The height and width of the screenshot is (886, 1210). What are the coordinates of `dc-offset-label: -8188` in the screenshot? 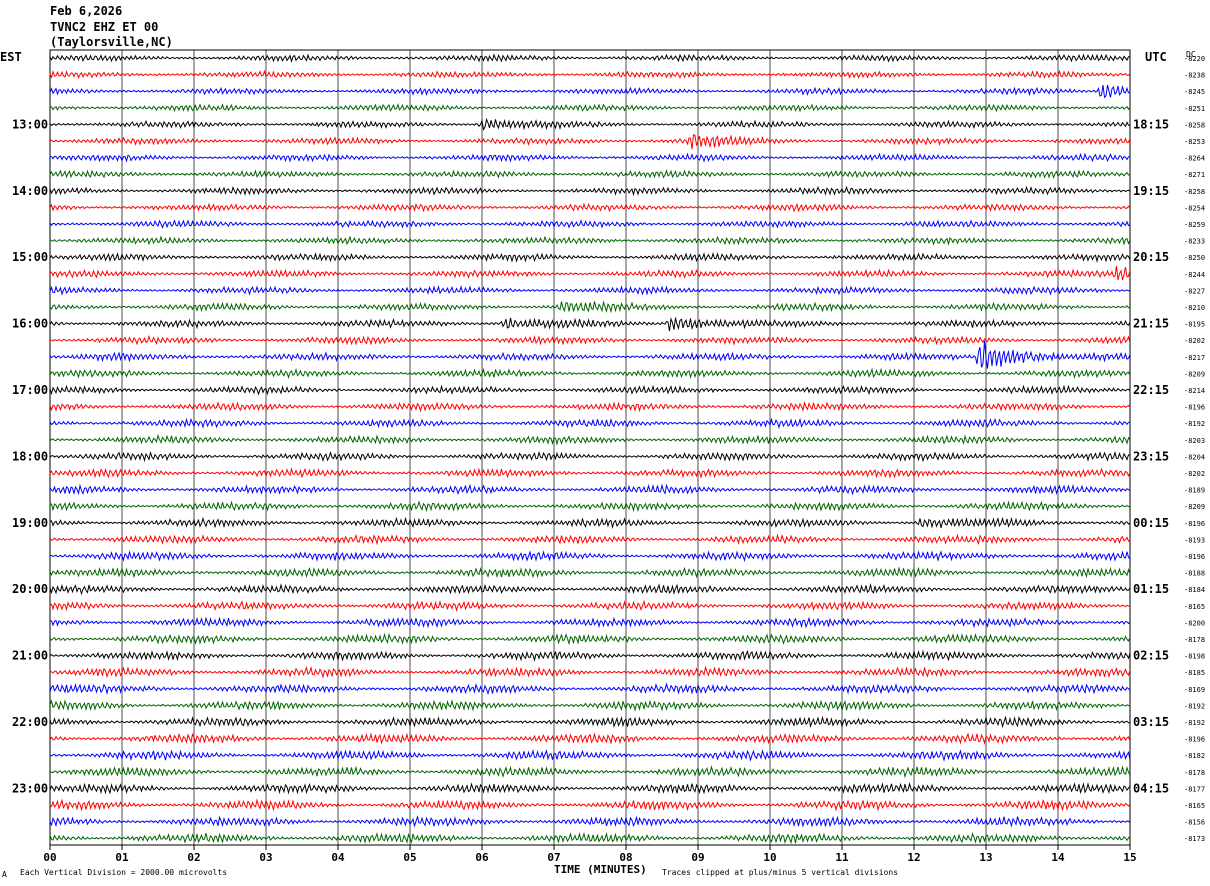 It's located at (1194, 574).